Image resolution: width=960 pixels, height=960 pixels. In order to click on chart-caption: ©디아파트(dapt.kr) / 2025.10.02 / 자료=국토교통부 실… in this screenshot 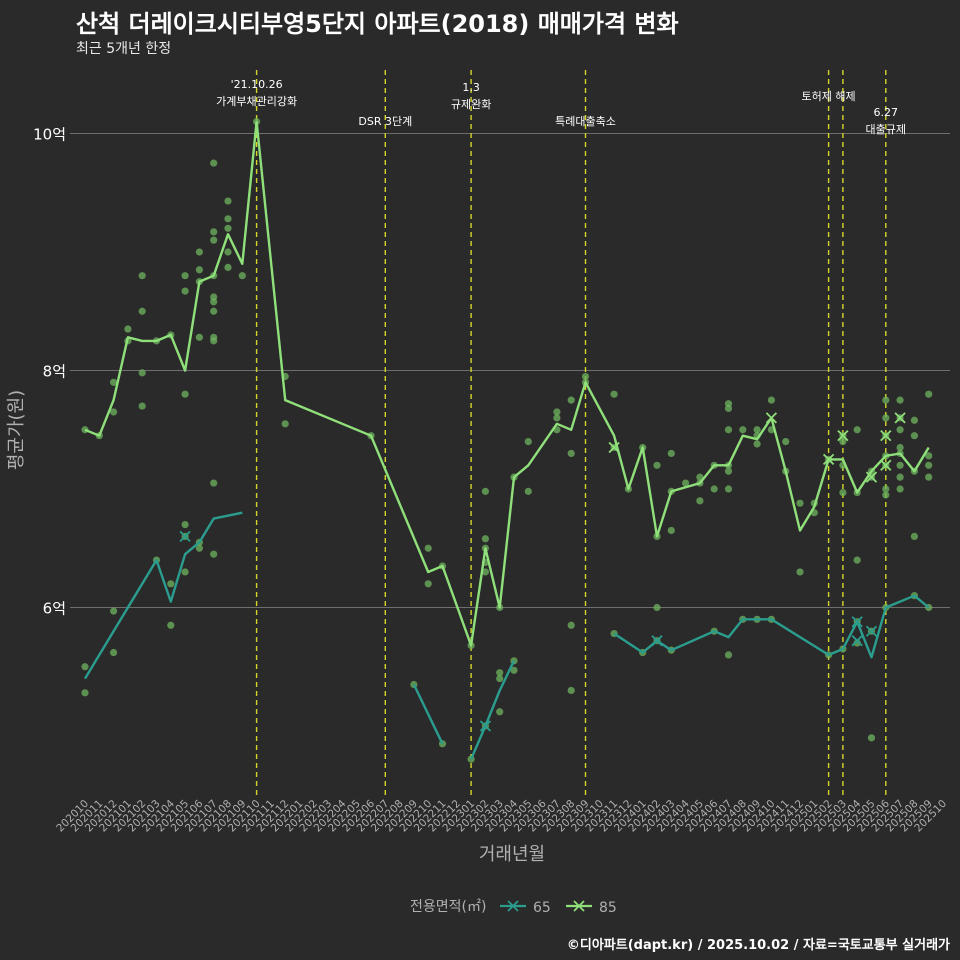, I will do `click(758, 945)`.